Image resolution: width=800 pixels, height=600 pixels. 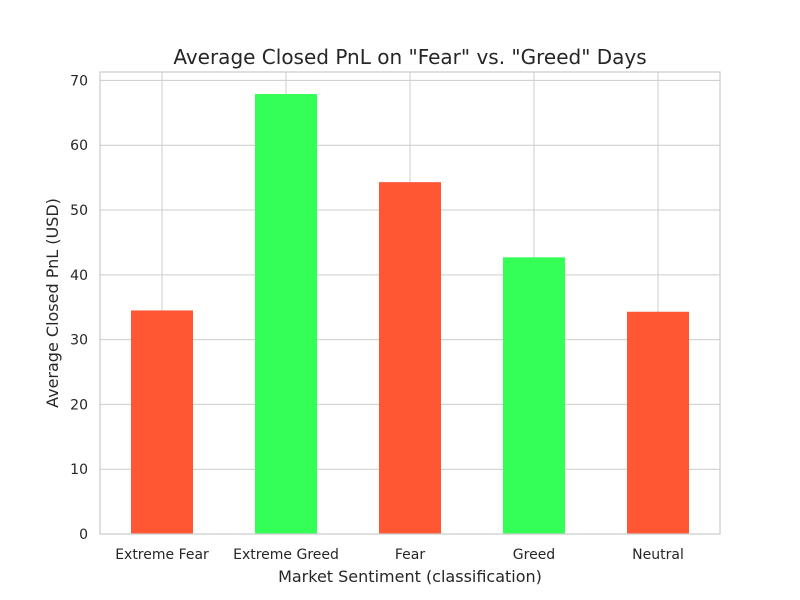 What do you see at coordinates (79, 470) in the screenshot?
I see `y-tick-label: 10` at bounding box center [79, 470].